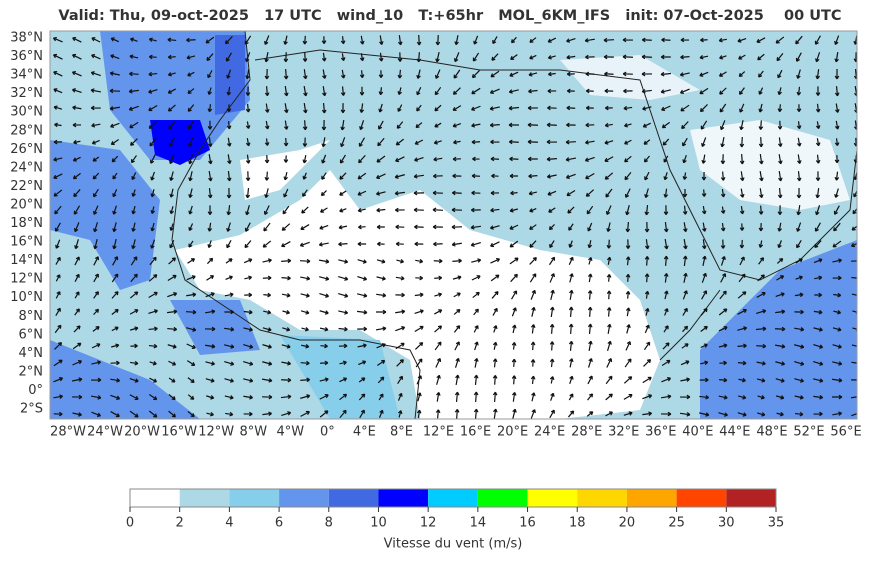 This screenshot has width=873, height=563. I want to click on colorbar-tick-label: 20, so click(627, 523).